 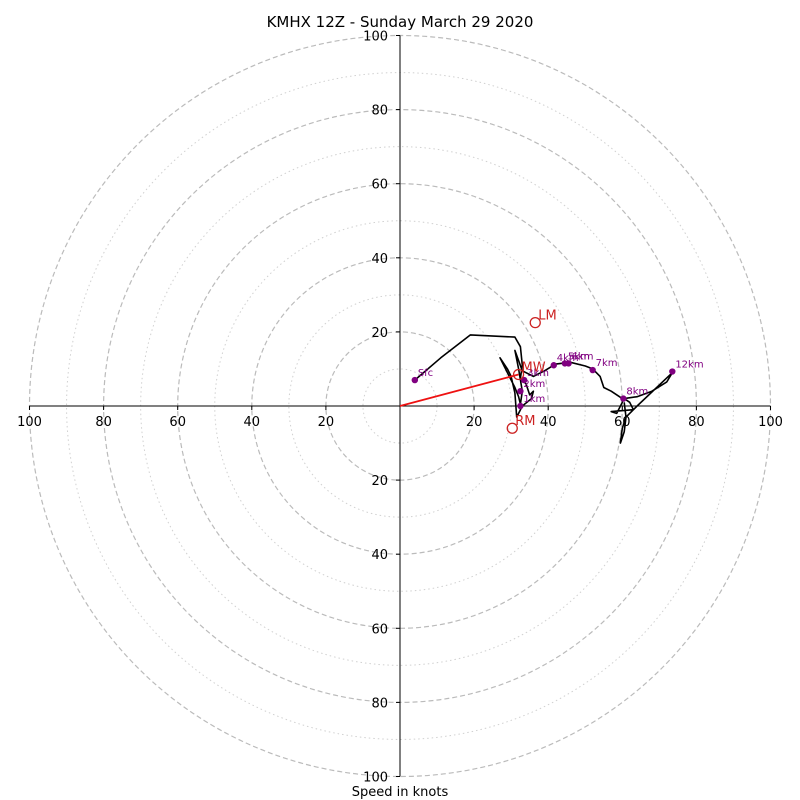 What do you see at coordinates (534, 399) in the screenshot?
I see `height-marker-label: 1km` at bounding box center [534, 399].